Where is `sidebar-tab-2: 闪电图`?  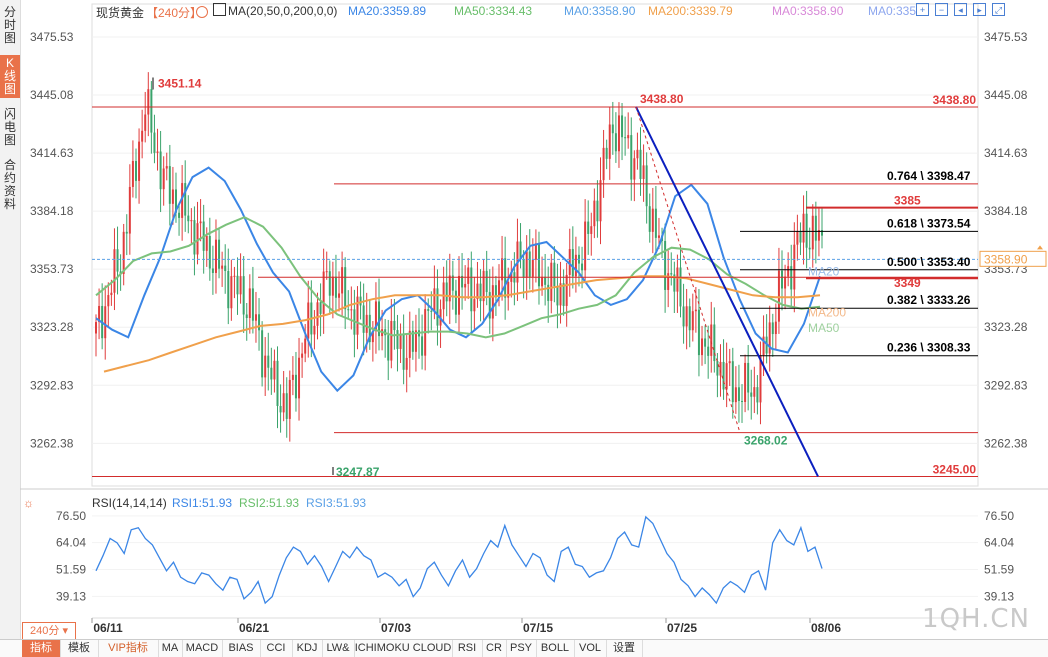
sidebar-tab-2: 闪电图 is located at coordinates (10, 127).